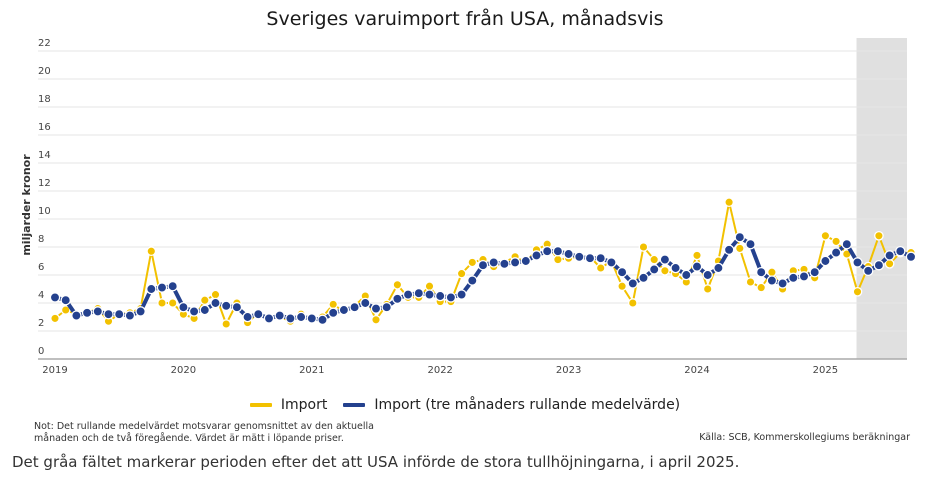 Image resolution: width=930 pixels, height=480 pixels. Describe the element at coordinates (260, 405) in the screenshot. I see `legend-swatch-import` at that location.